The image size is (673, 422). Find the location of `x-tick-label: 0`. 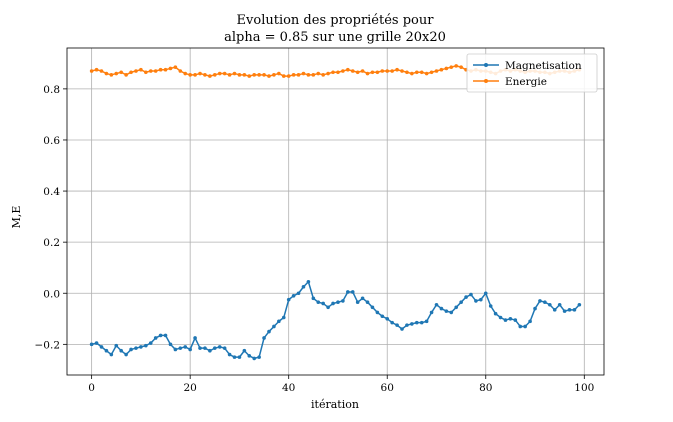

x-tick-label: 0 is located at coordinates (91, 388).